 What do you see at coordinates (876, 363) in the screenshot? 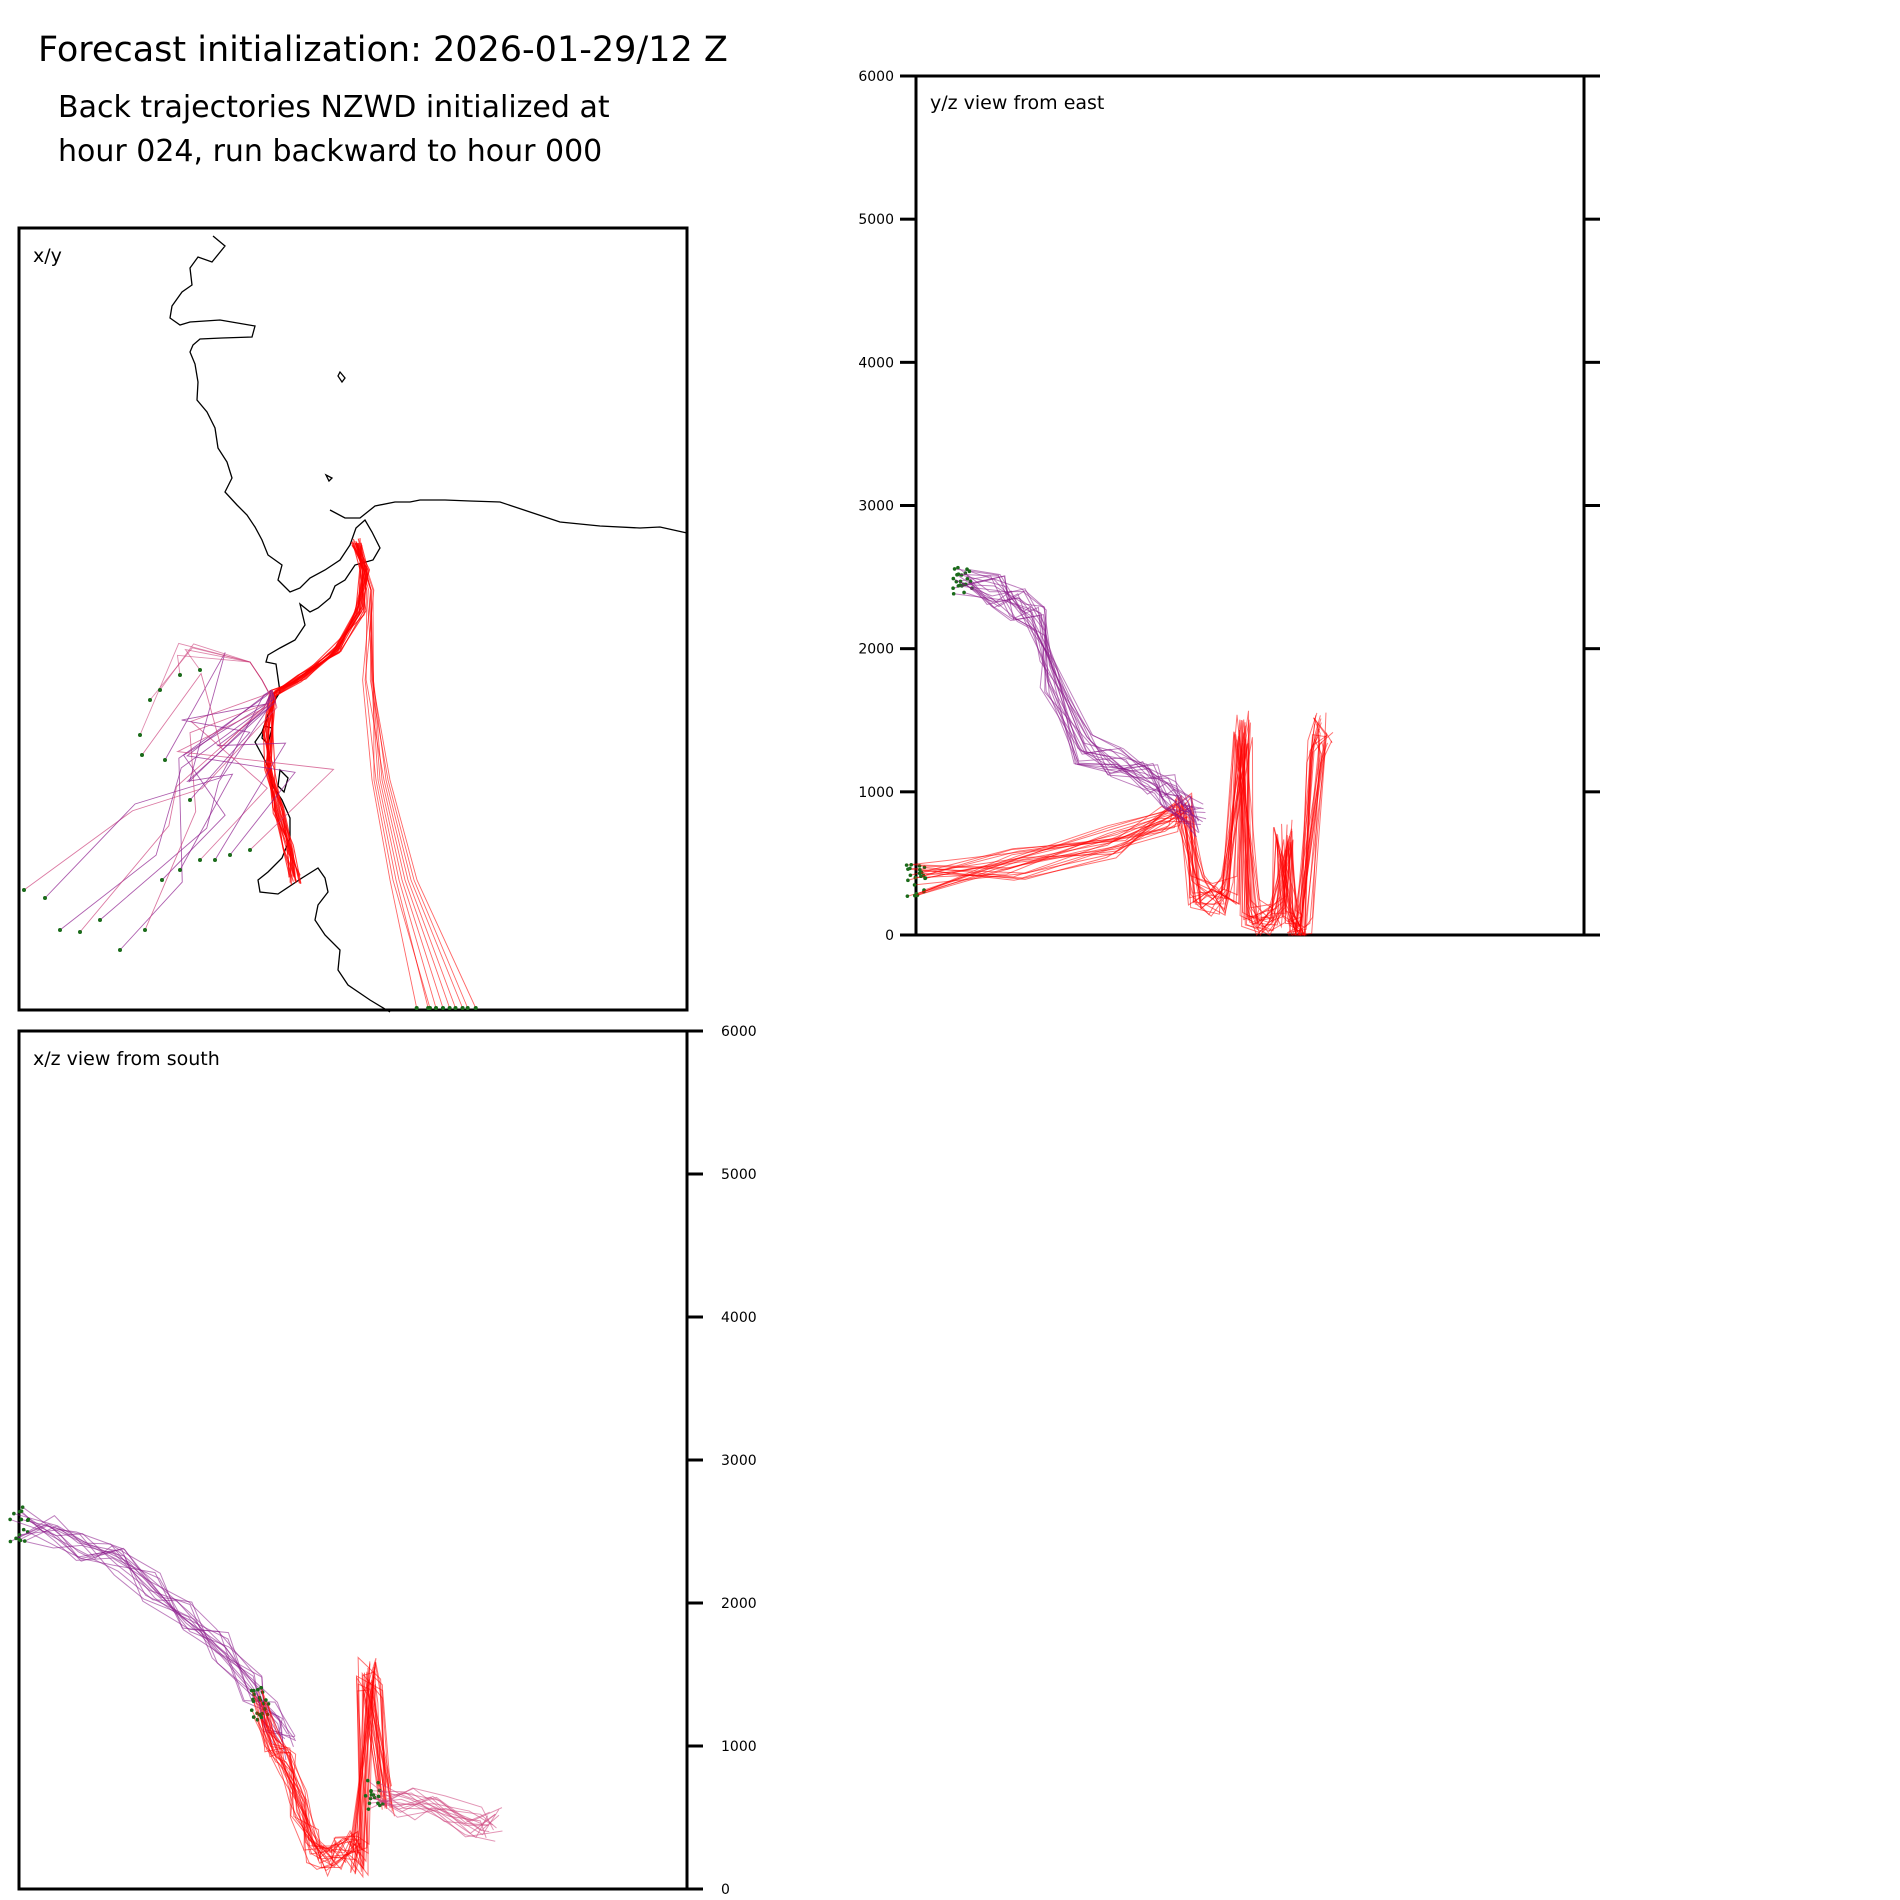
I see `yz-ytick-tick-label: 4000` at bounding box center [876, 363].